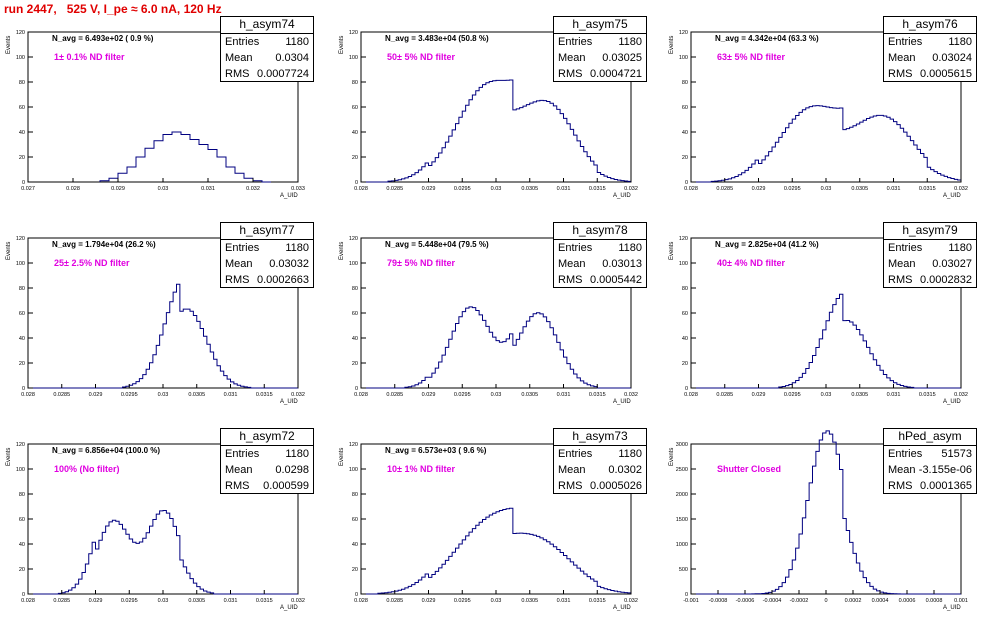 The image size is (996, 622). I want to click on navg-label: N_avg = 4.342e+04 (63.3 %), so click(767, 38).